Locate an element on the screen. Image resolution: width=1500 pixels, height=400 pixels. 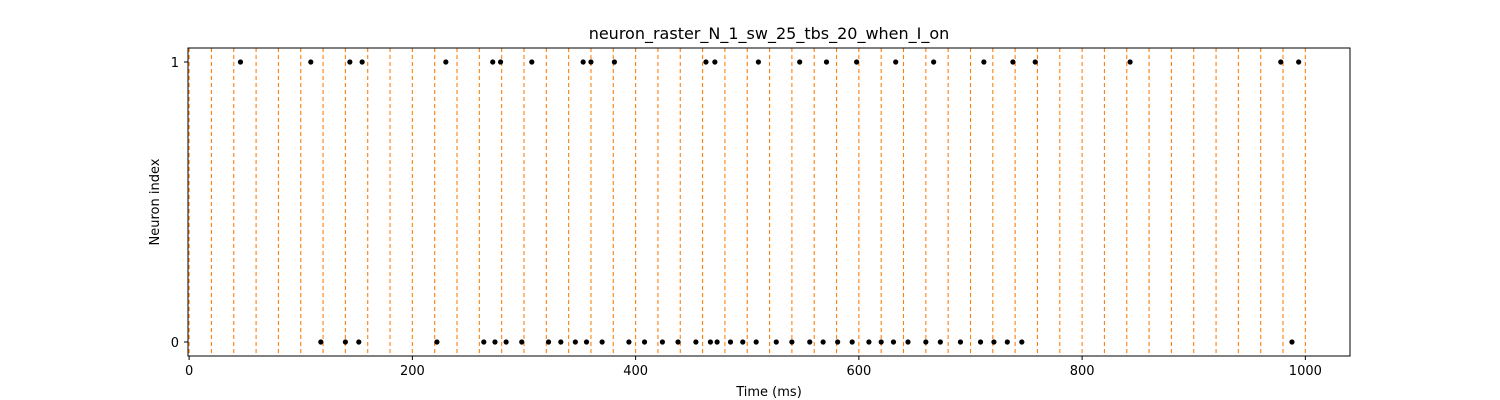
y-tick-label: 1 is located at coordinates (175, 63).